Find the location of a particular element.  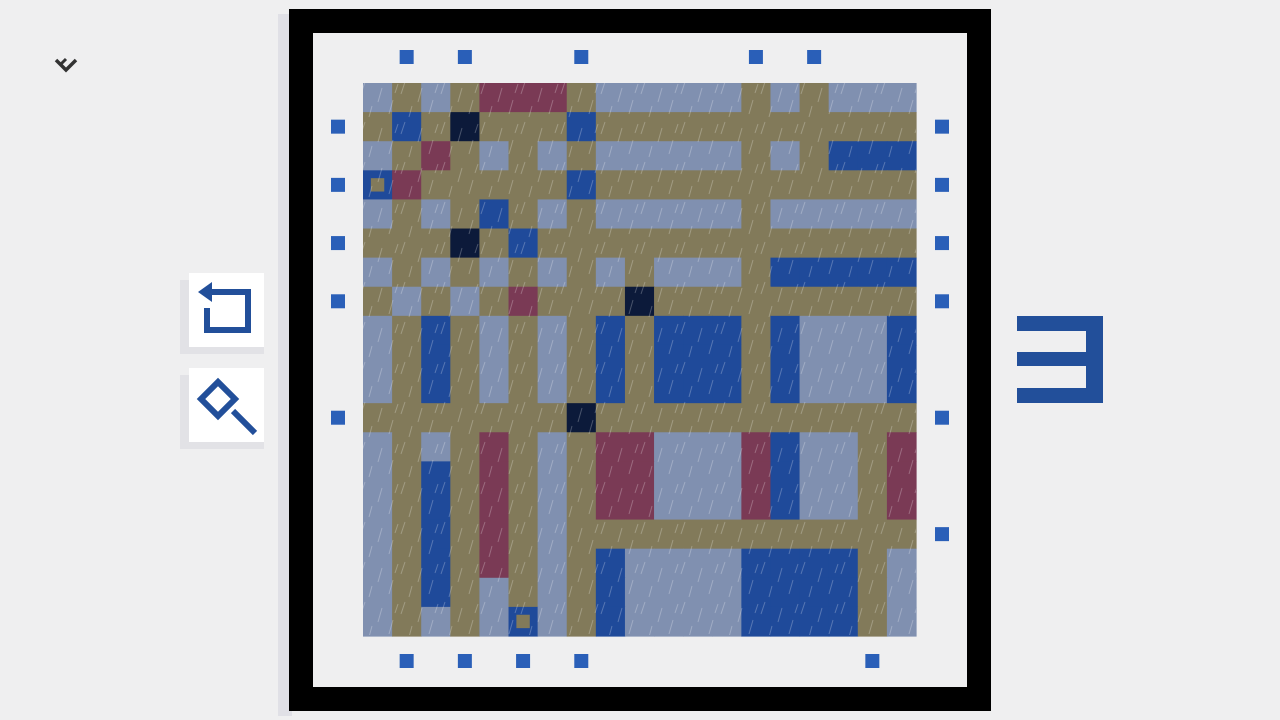

level-icon is located at coordinates (1060, 359).